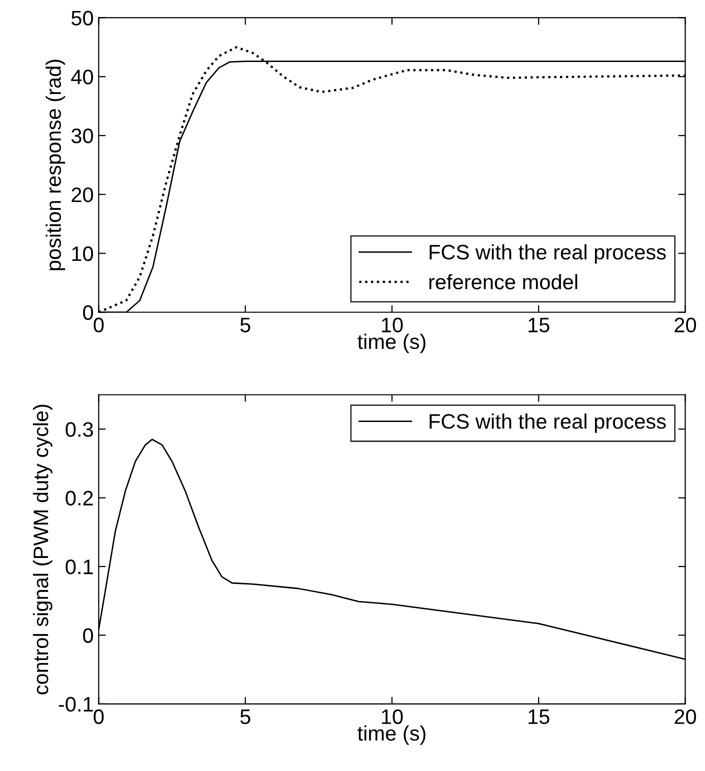 This screenshot has height=771, width=705. Describe the element at coordinates (75, 704) in the screenshot. I see `y-tick-label: -0.1` at that location.